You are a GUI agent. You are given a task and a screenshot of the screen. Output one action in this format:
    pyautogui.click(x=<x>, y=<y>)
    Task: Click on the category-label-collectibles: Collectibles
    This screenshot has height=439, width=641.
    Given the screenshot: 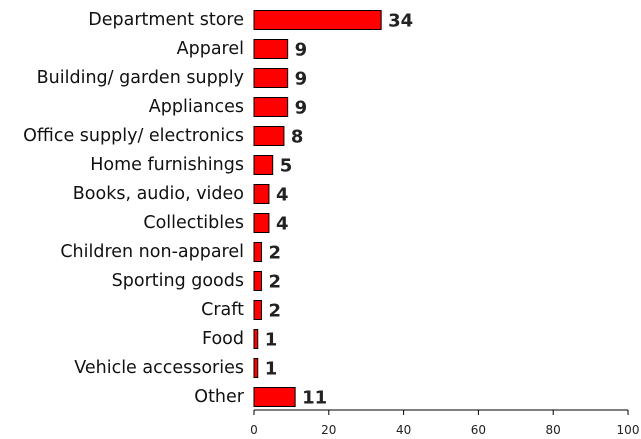 What is the action you would take?
    pyautogui.click(x=193, y=223)
    